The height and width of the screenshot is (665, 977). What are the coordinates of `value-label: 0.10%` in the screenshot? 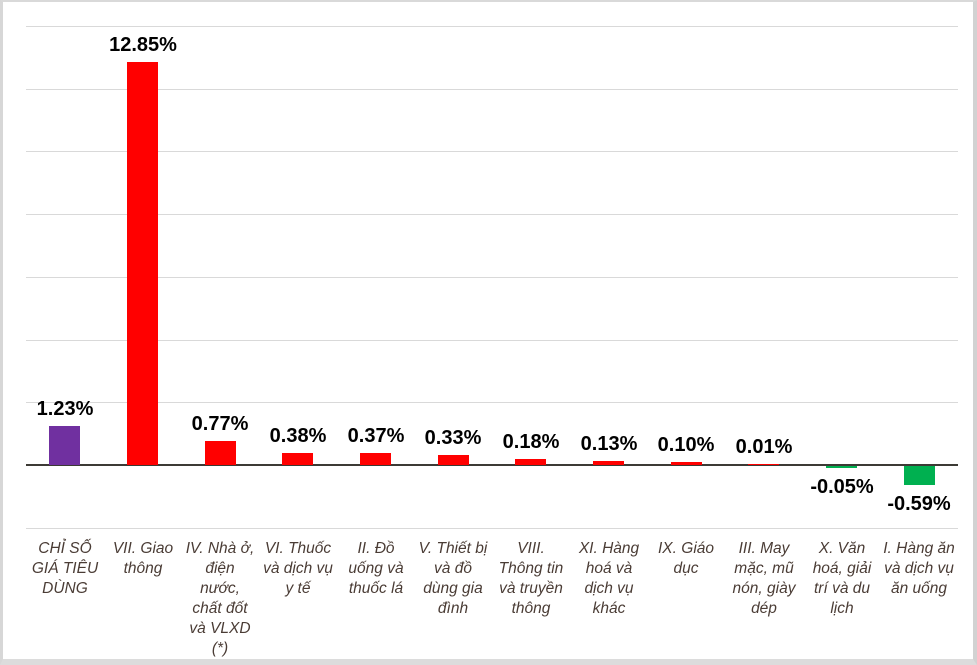 It's located at (686, 445).